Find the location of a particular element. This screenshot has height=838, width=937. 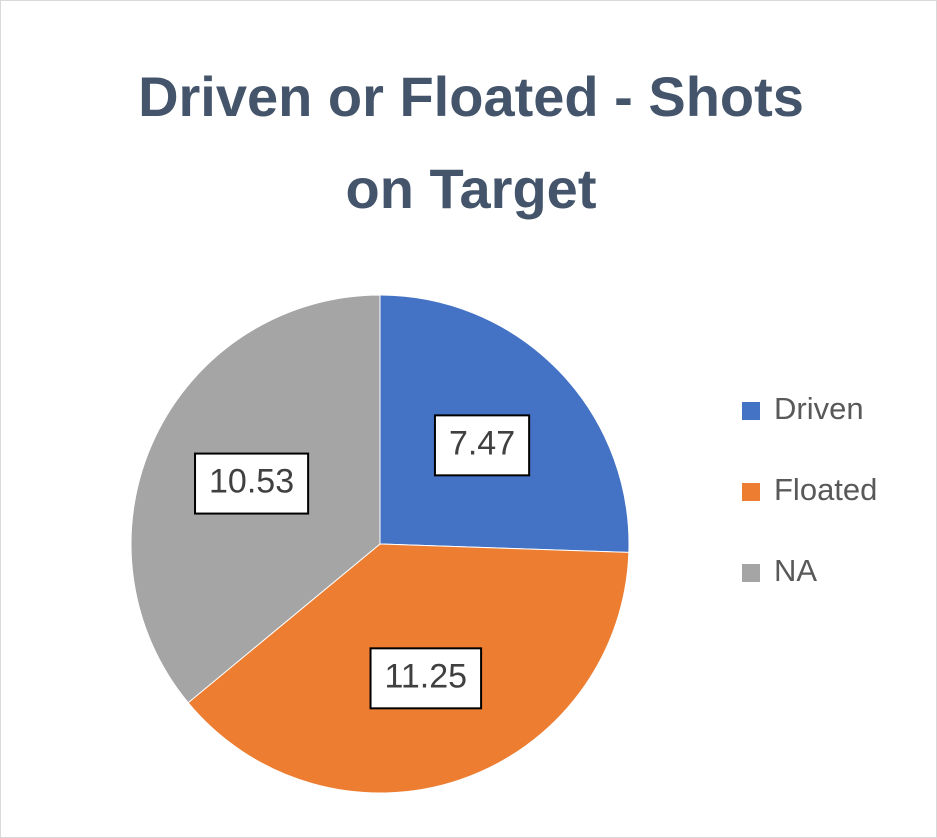

data-label: 11.25 is located at coordinates (426, 676).